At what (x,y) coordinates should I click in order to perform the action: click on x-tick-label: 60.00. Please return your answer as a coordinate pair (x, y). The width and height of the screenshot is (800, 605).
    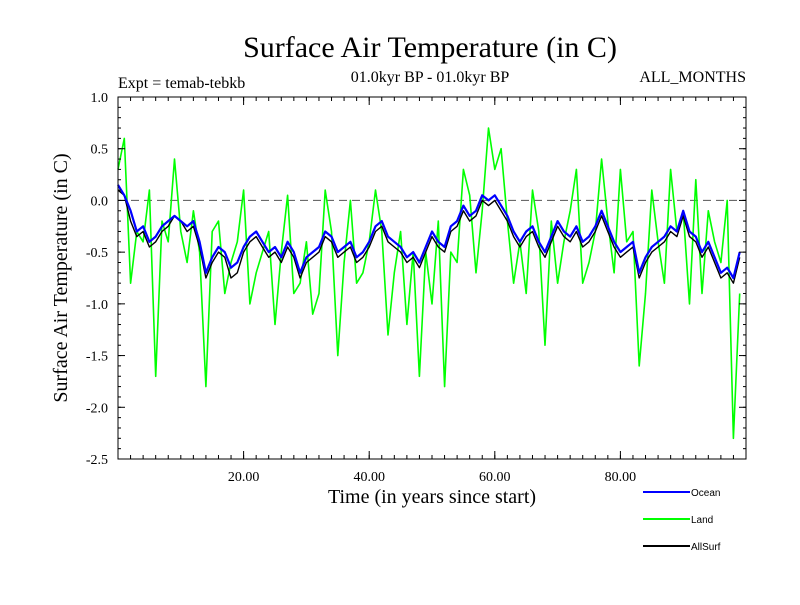
    Looking at the image, I should click on (495, 477).